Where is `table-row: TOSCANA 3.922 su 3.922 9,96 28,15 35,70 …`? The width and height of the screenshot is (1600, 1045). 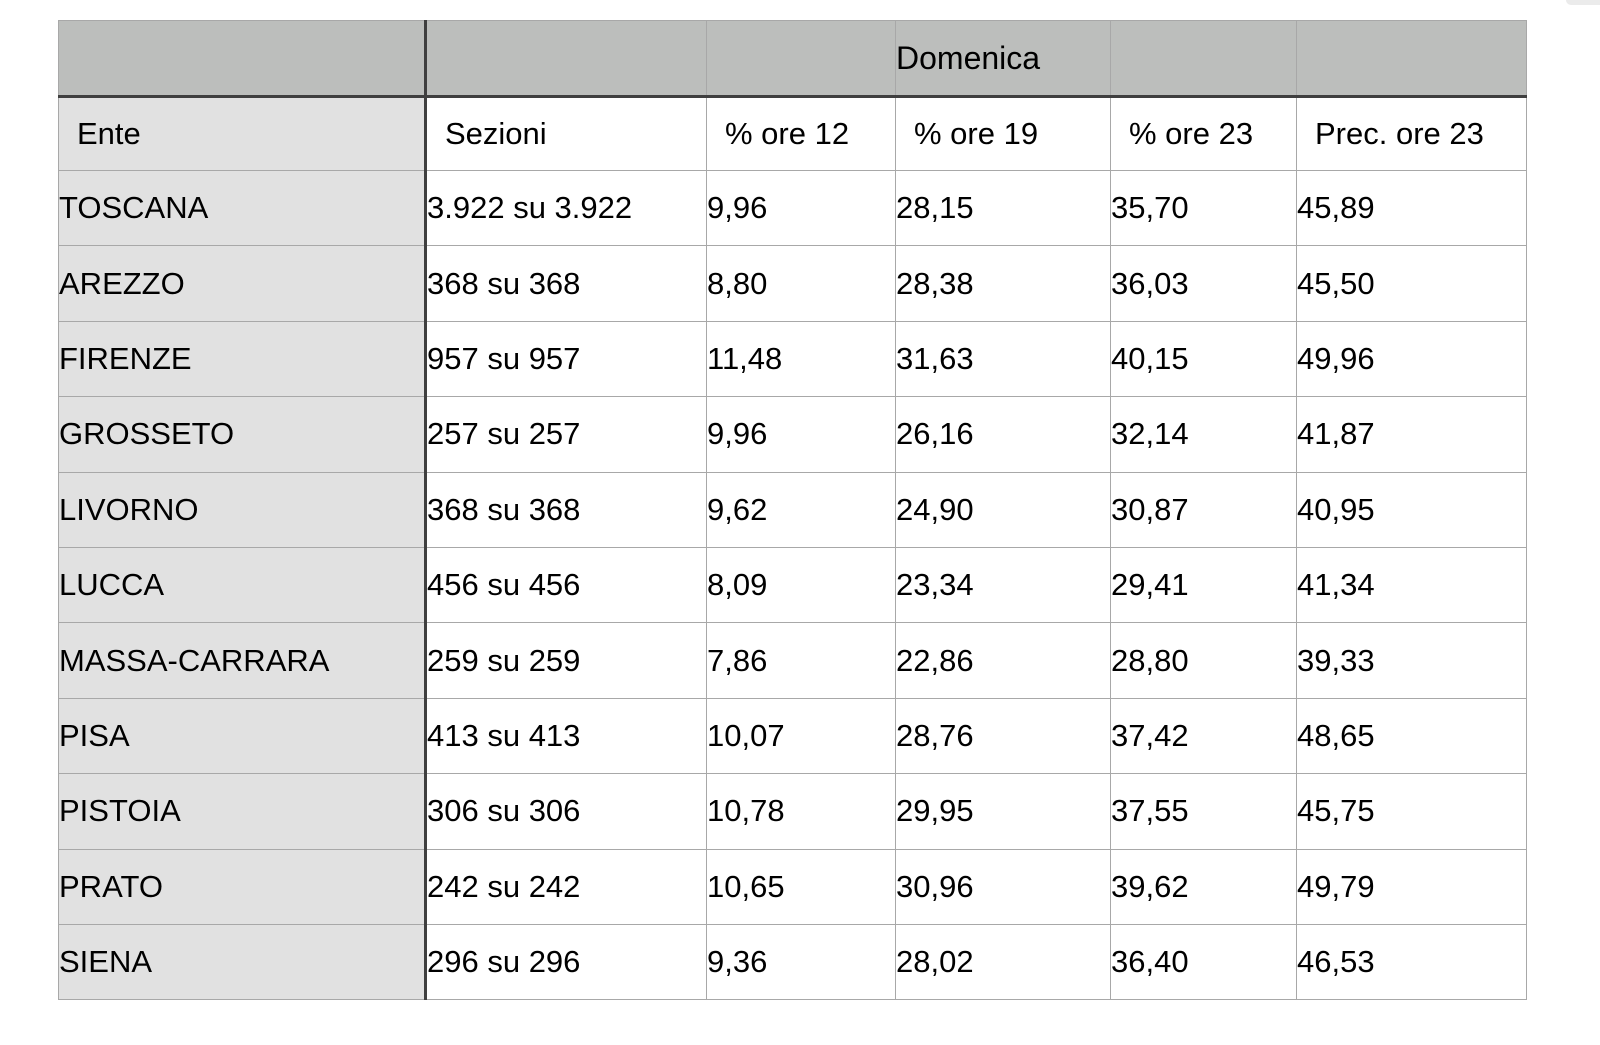
table-row: TOSCANA 3.922 su 3.922 9,96 28,15 35,70 … is located at coordinates (792, 208).